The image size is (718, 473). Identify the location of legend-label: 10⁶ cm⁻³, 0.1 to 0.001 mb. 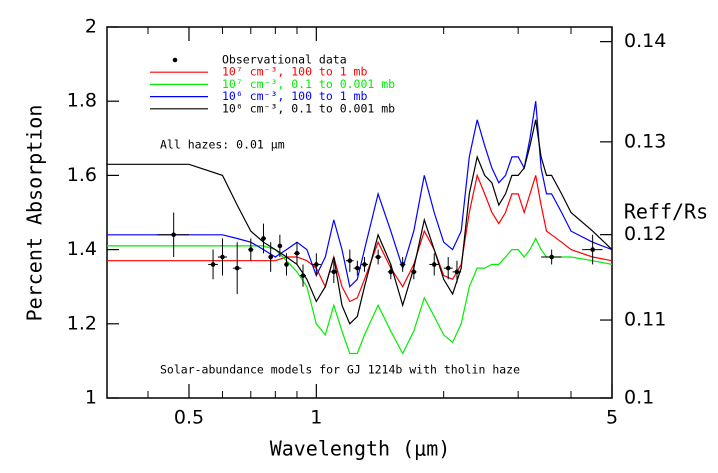
(308, 108).